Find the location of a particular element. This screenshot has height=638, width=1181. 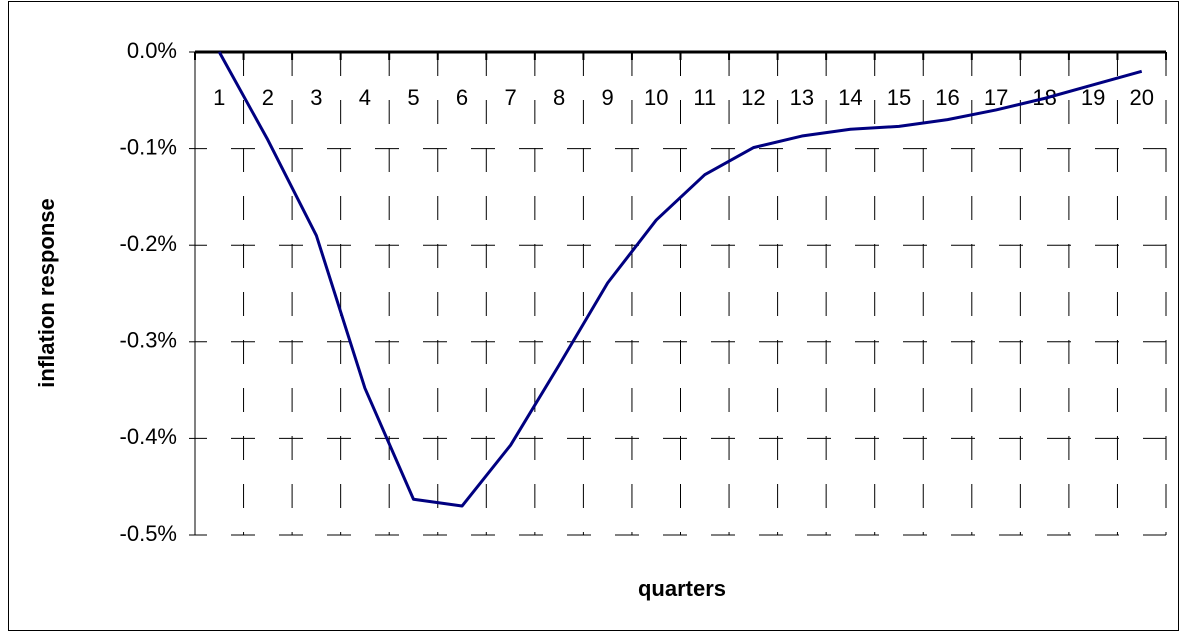

y-tick-label: -0.5% is located at coordinates (148, 533).